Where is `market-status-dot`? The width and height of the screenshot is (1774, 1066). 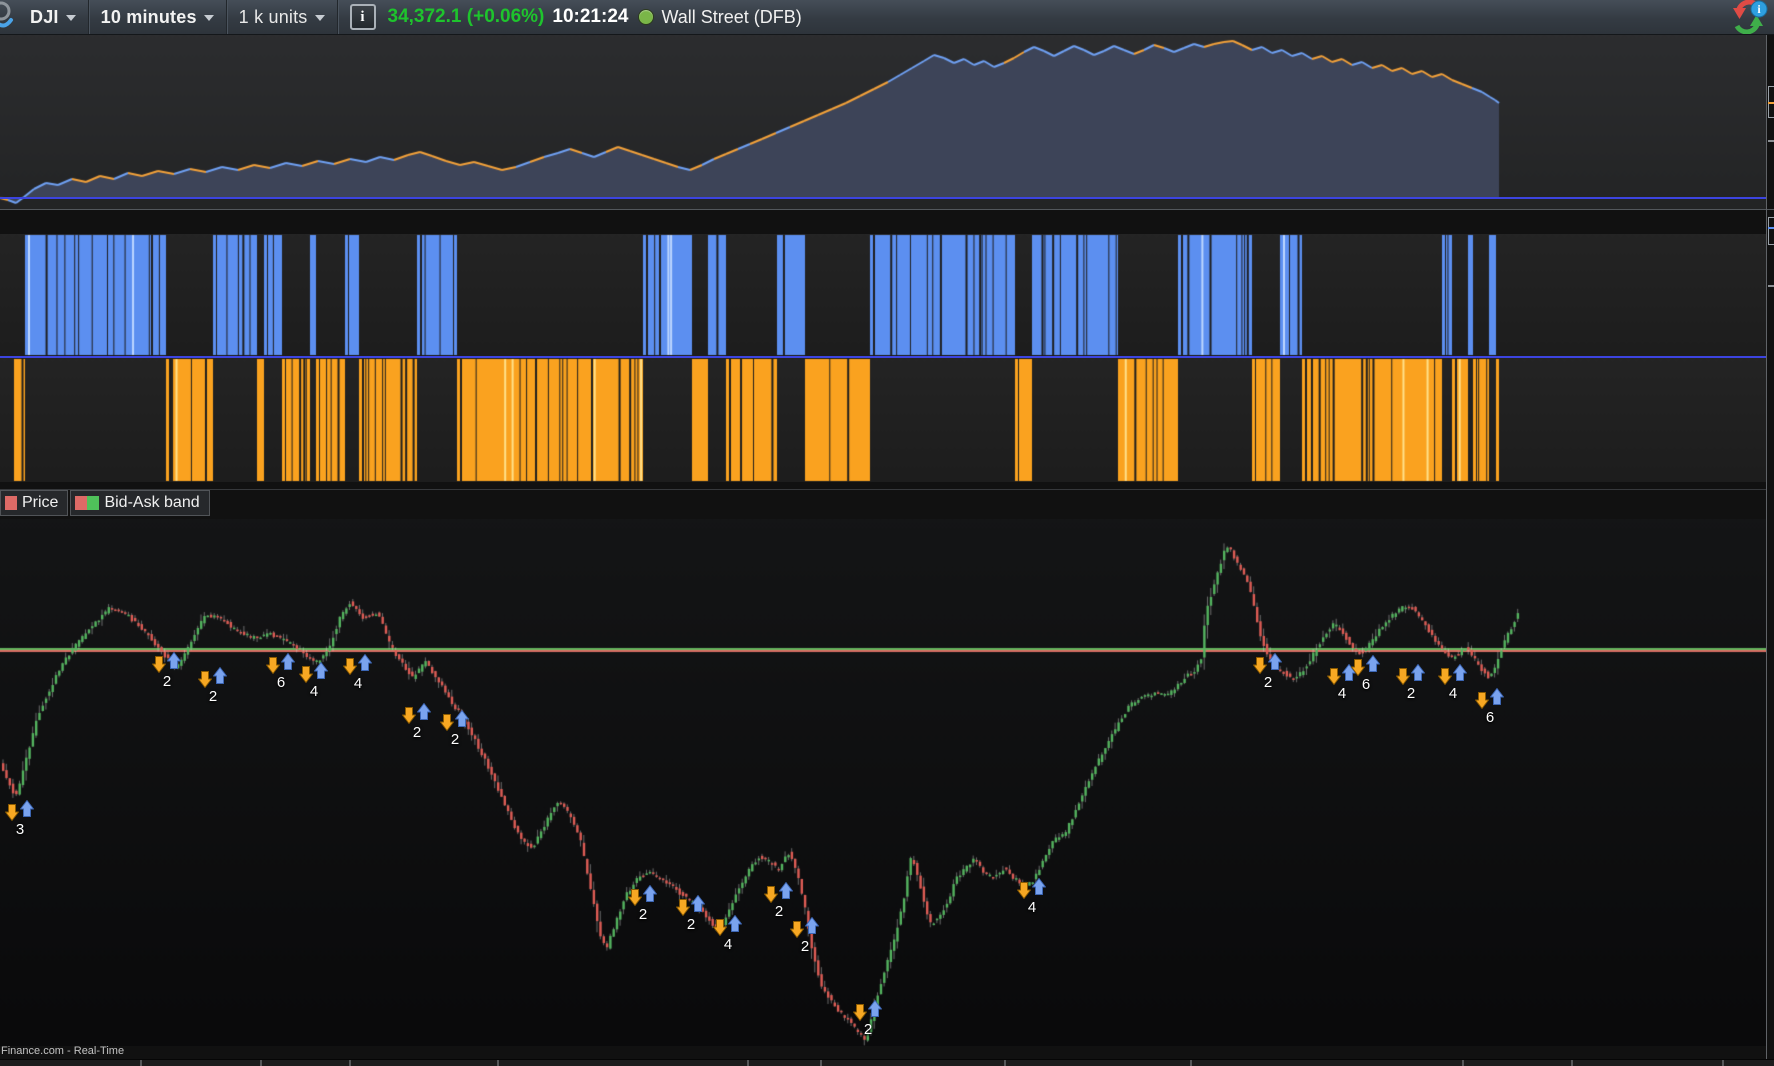
market-status-dot is located at coordinates (646, 17).